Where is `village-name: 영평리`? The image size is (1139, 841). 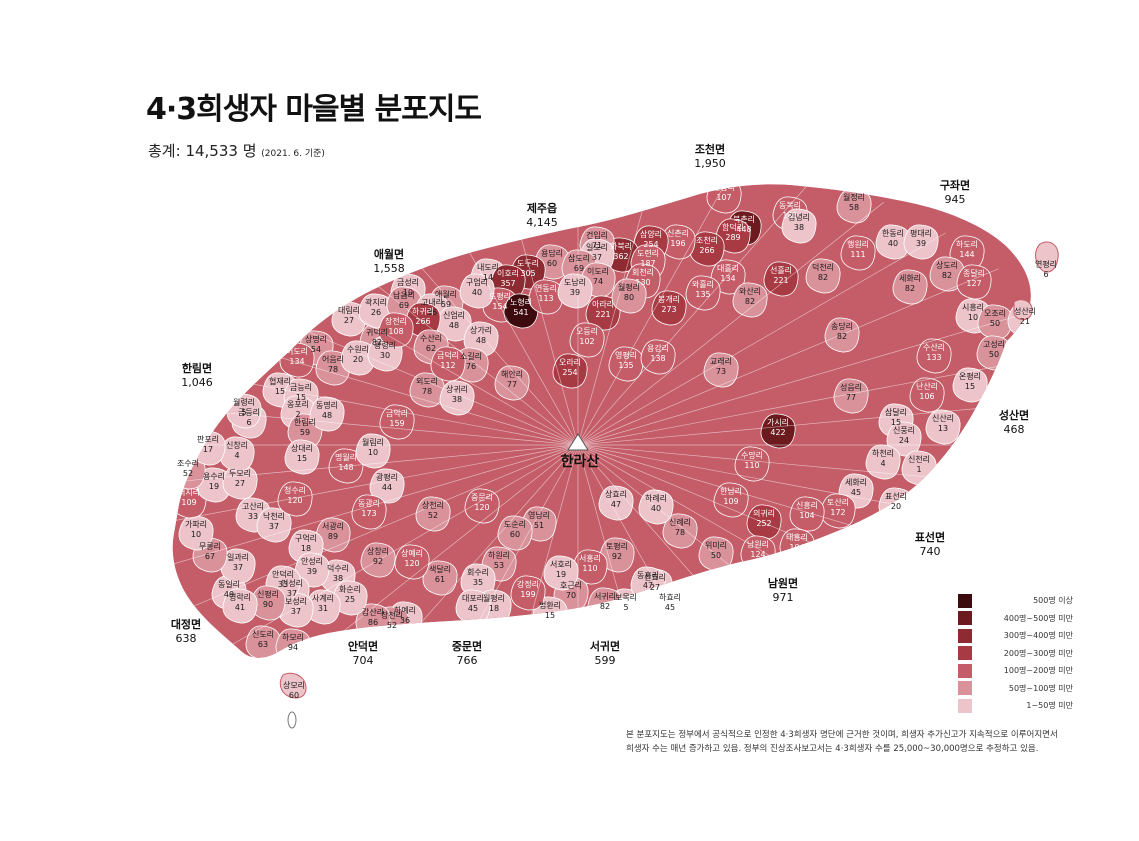
village-name: 영평리 is located at coordinates (626, 355).